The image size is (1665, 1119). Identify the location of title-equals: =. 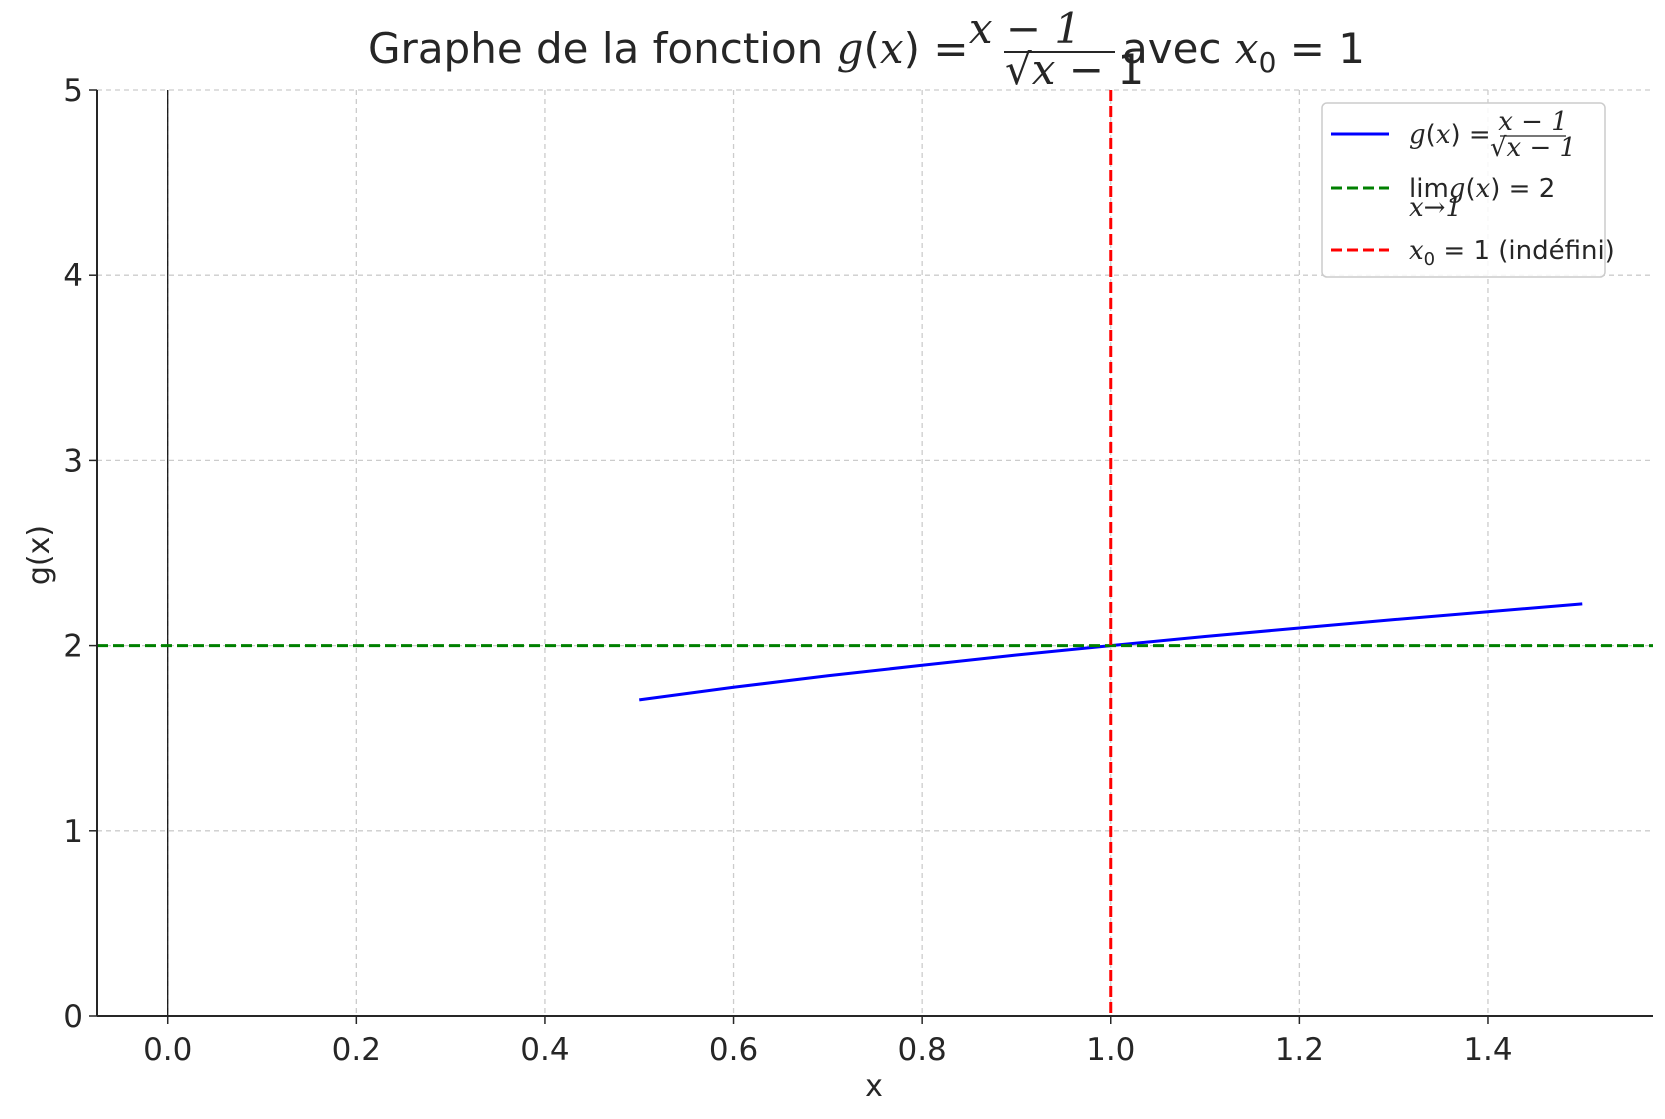
(944, 48).